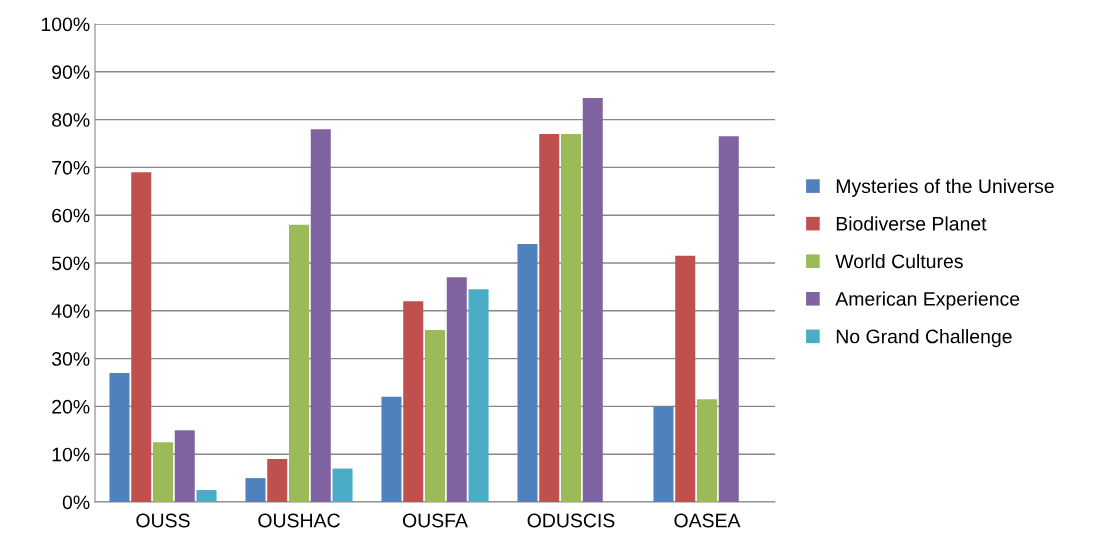 Image resolution: width=1118 pixels, height=546 pixels. I want to click on y-tick-label: 60%, so click(71, 215).